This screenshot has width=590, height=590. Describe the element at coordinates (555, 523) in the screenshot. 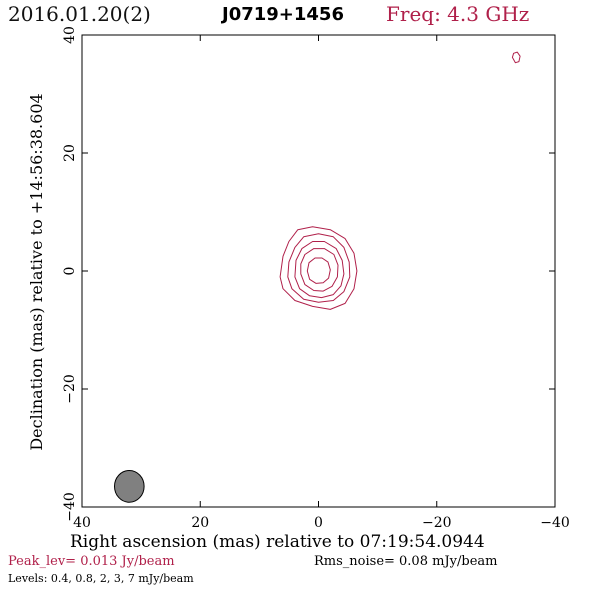

I see `x-tick-label: −40` at that location.